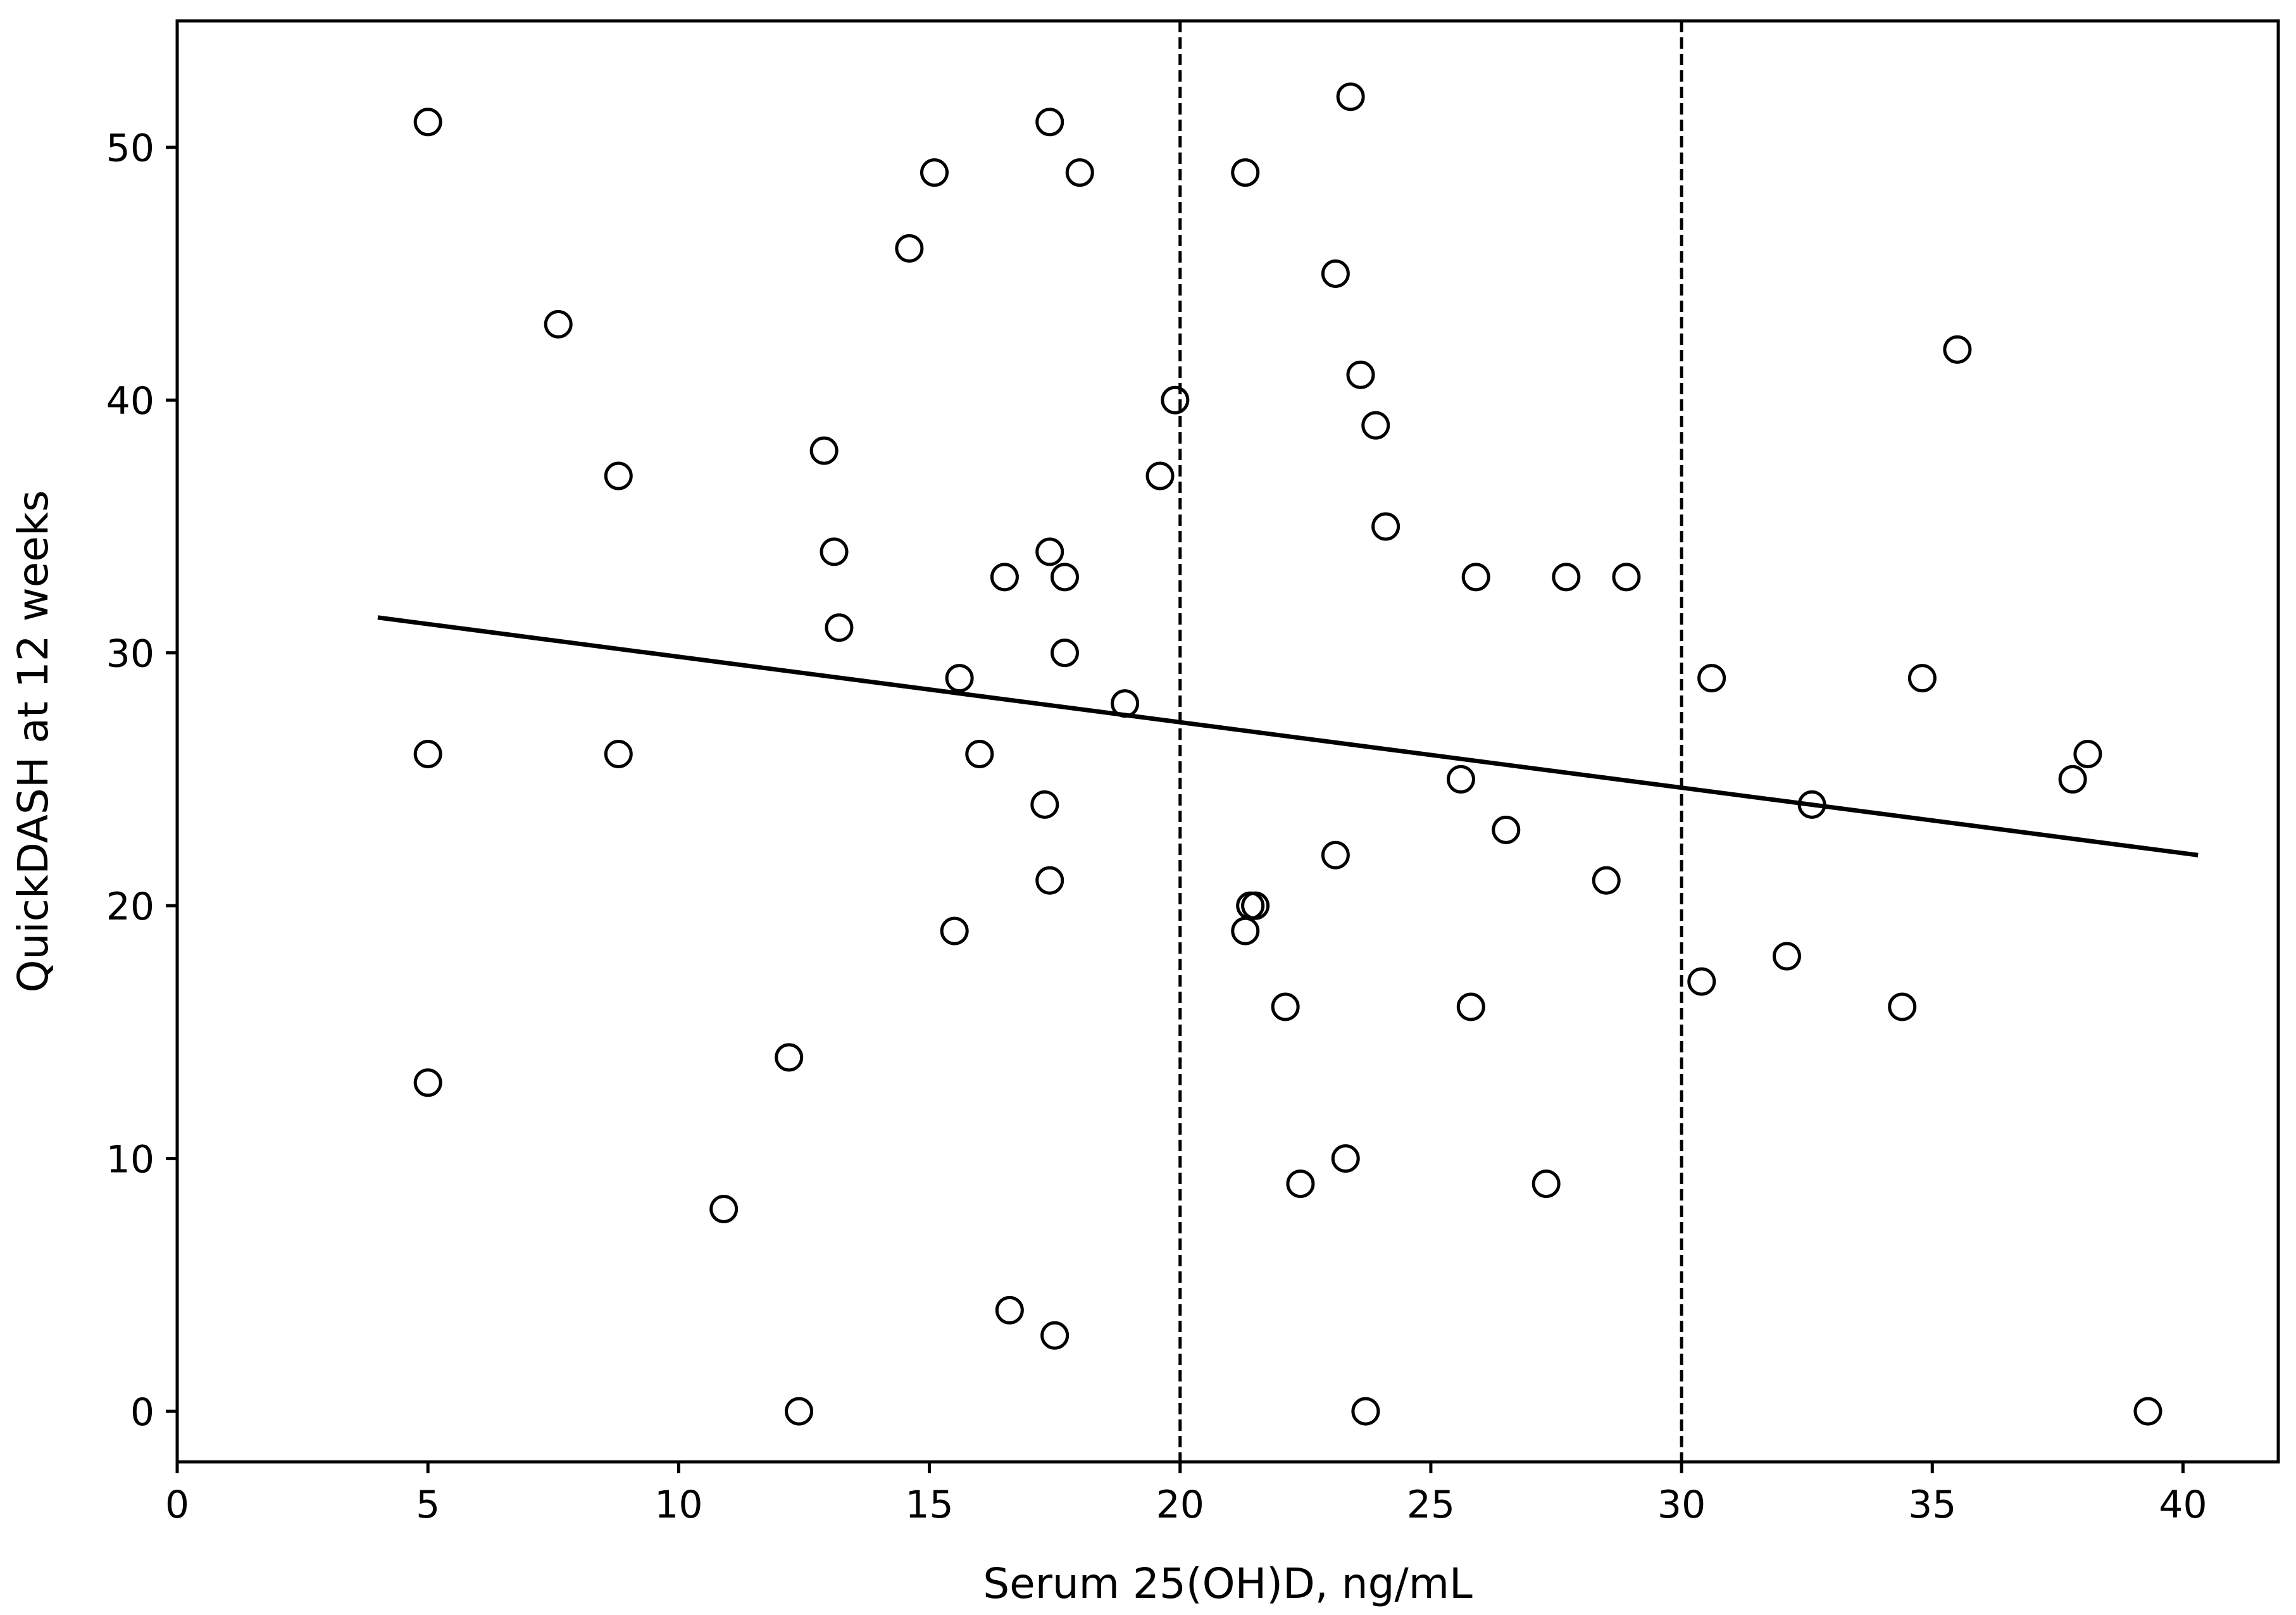  I want to click on x-axis-ticks: 0 5 10 15 20 25 30 35 40, so click(1186, 1494).